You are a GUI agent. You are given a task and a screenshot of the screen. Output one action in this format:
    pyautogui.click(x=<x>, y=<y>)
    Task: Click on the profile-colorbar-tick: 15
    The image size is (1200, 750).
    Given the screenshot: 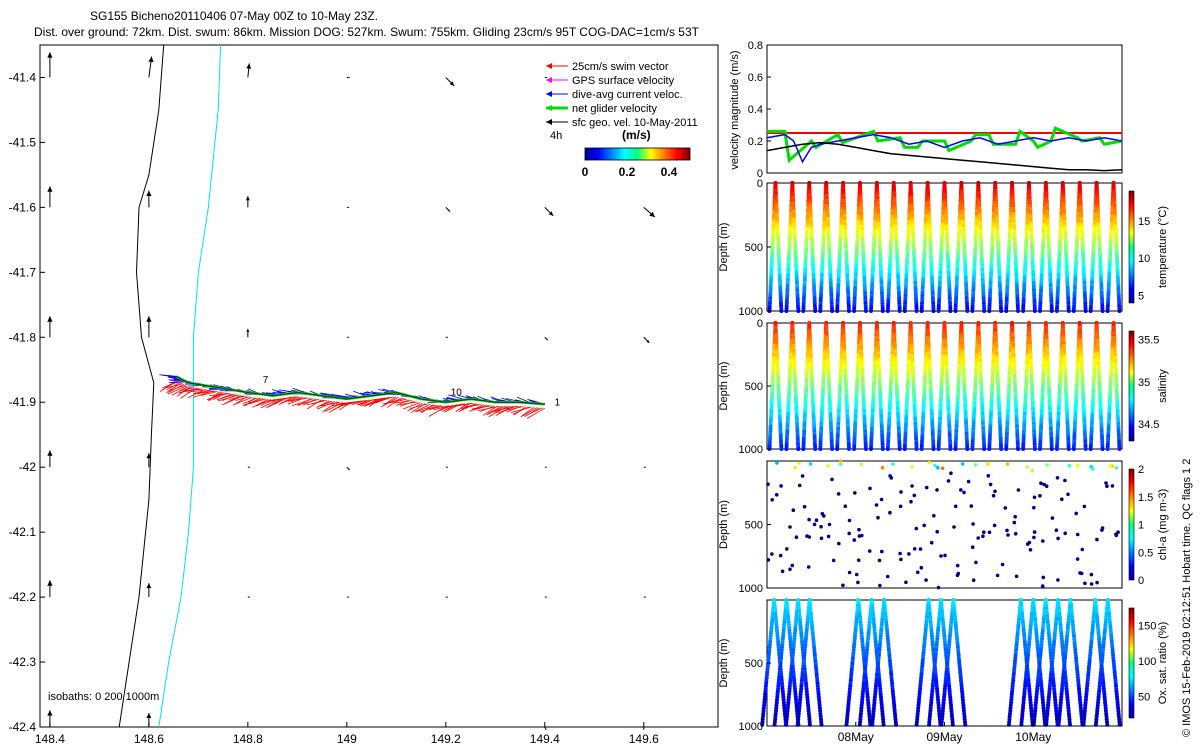 What is the action you would take?
    pyautogui.click(x=1144, y=222)
    